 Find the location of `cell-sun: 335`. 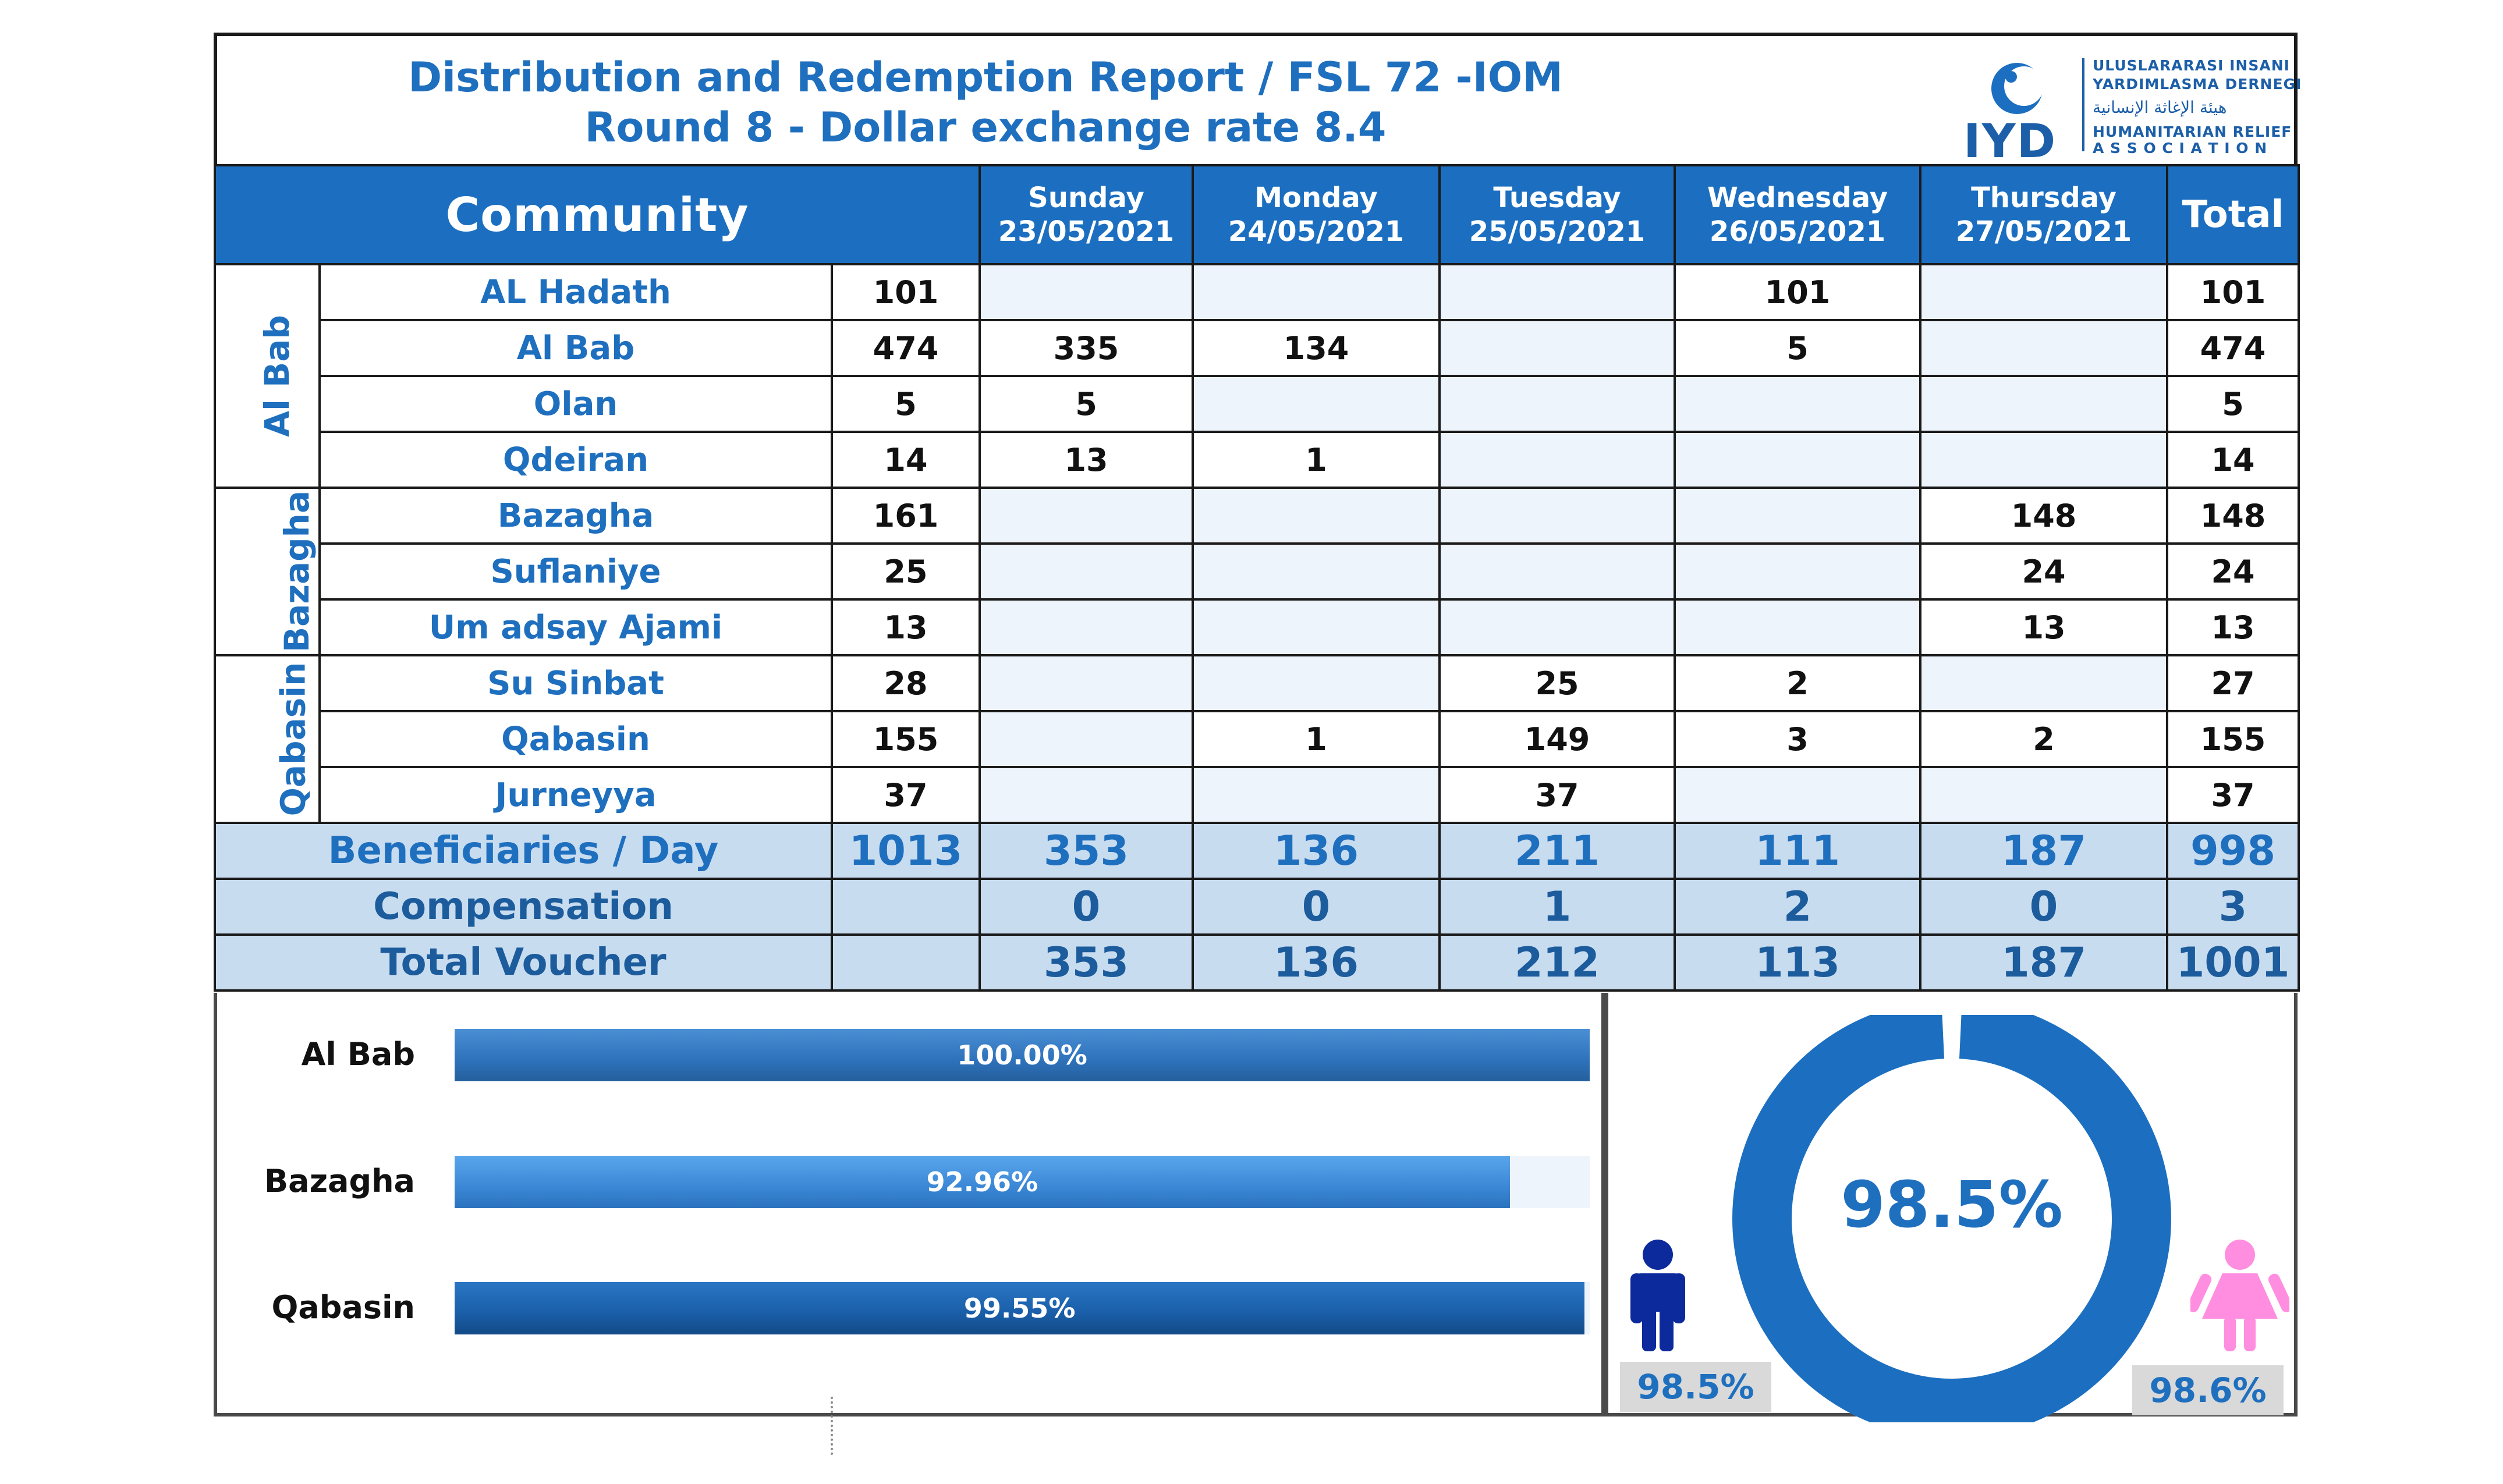

cell-sun: 335 is located at coordinates (1086, 348).